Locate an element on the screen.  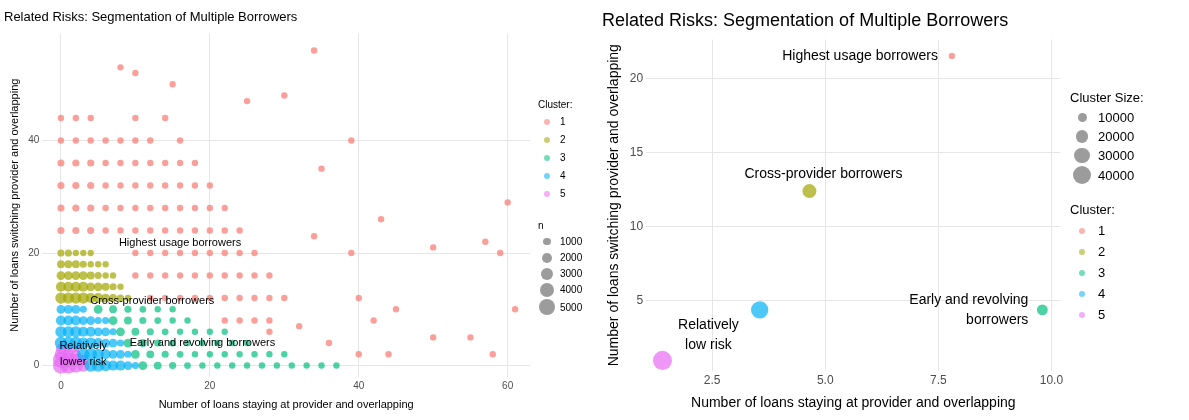
x-tick-label: 10.0 is located at coordinates (1051, 380).